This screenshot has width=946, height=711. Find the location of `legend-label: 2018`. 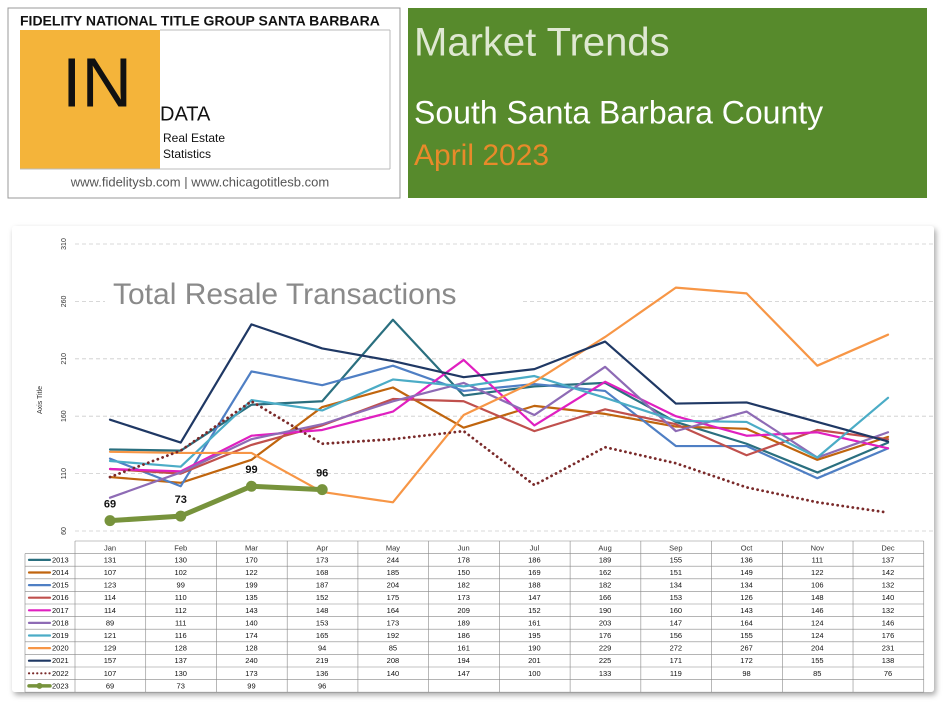

legend-label: 2018 is located at coordinates (60, 622).